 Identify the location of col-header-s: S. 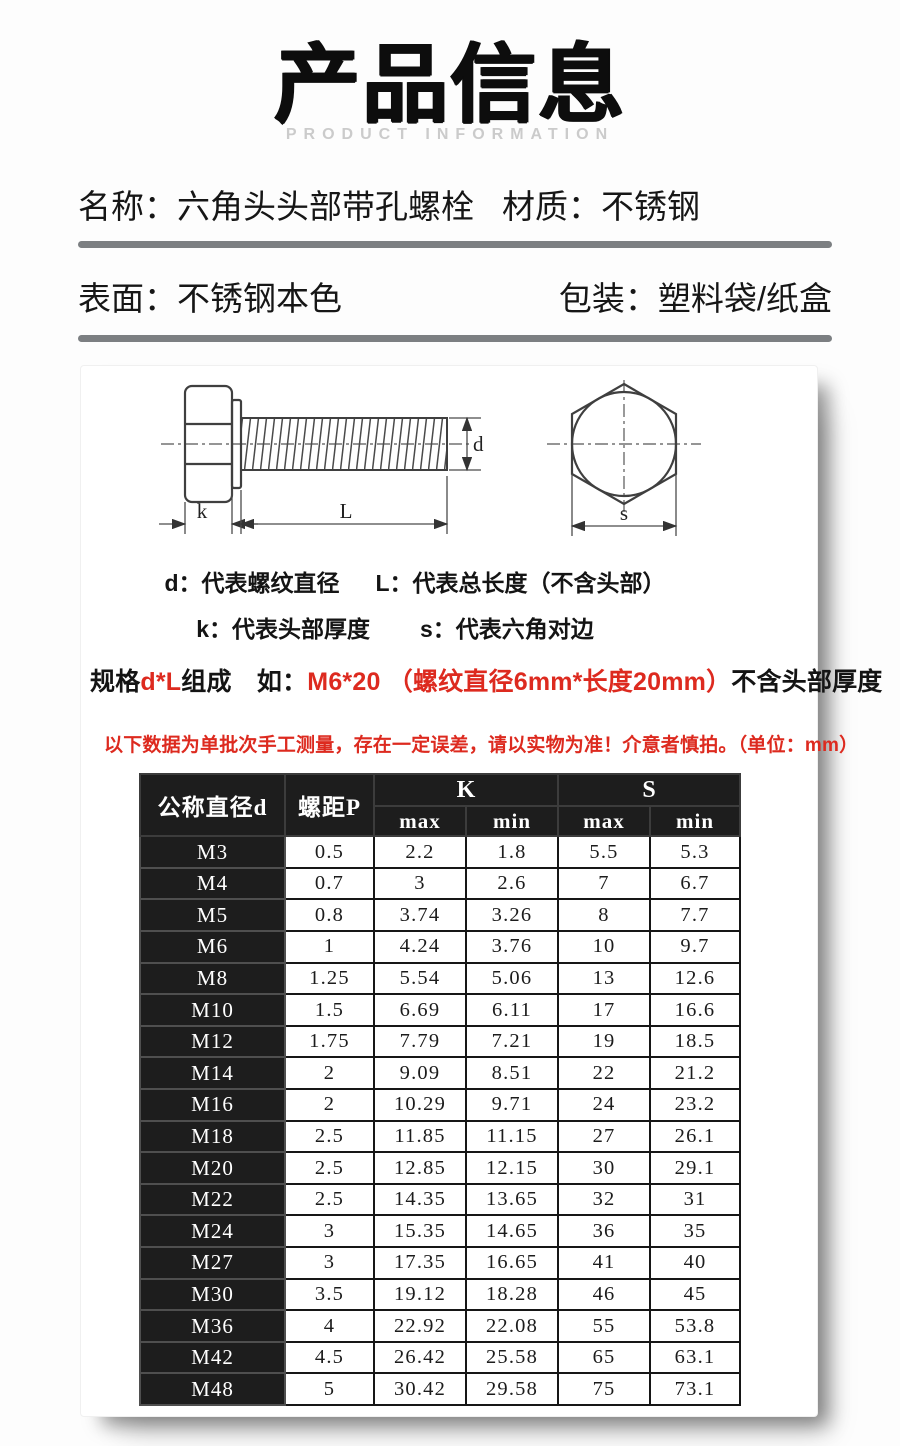
(649, 790).